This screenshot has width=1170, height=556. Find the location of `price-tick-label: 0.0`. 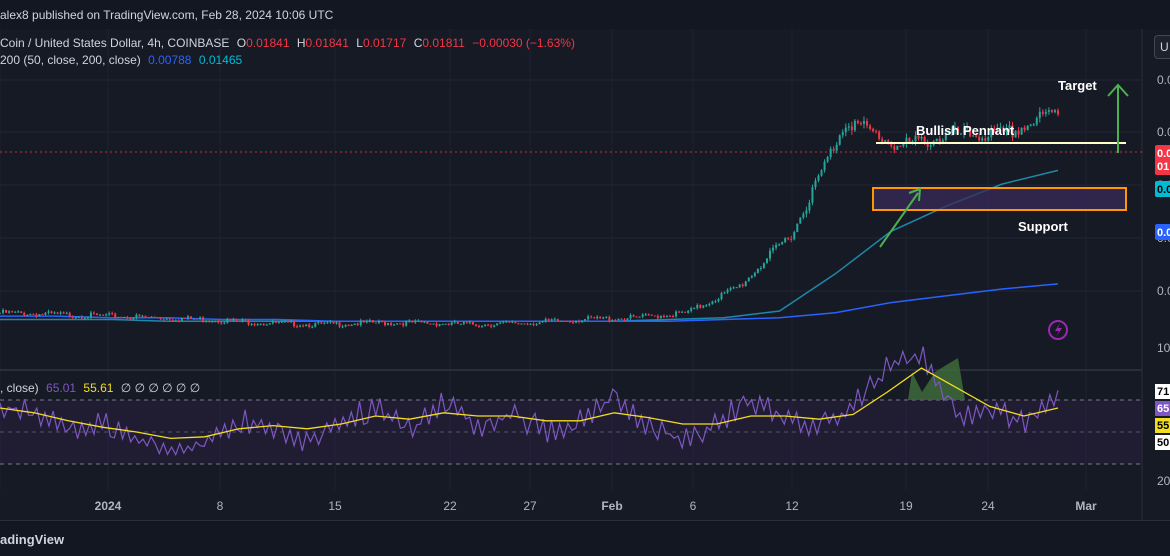

price-tick-label: 0.0 is located at coordinates (1163, 291).